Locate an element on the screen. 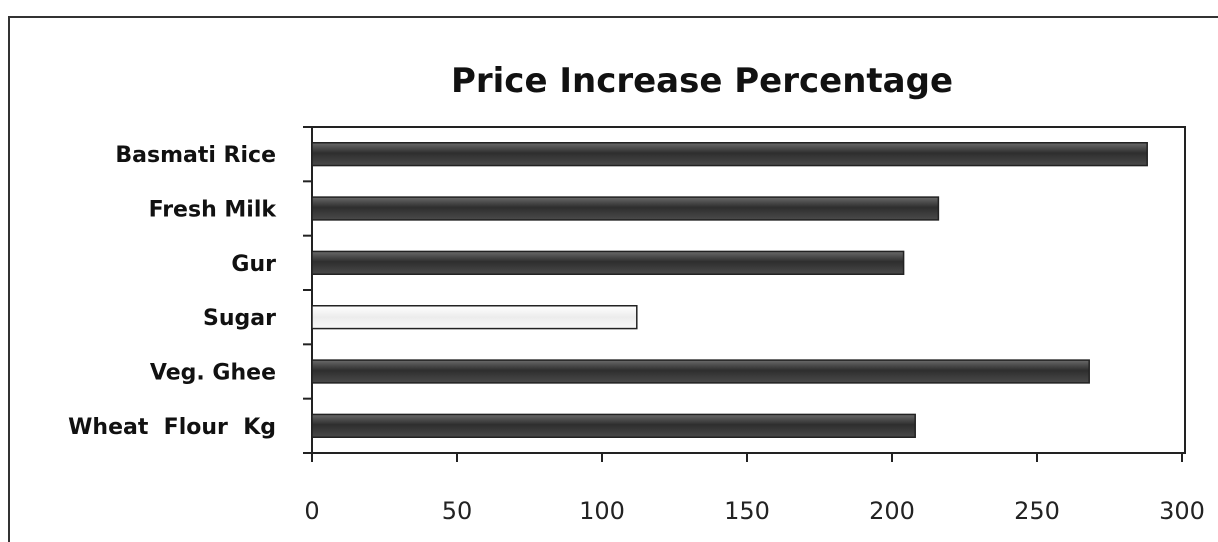 This screenshot has width=1218, height=542. x-tick-label: 200 is located at coordinates (892, 511).